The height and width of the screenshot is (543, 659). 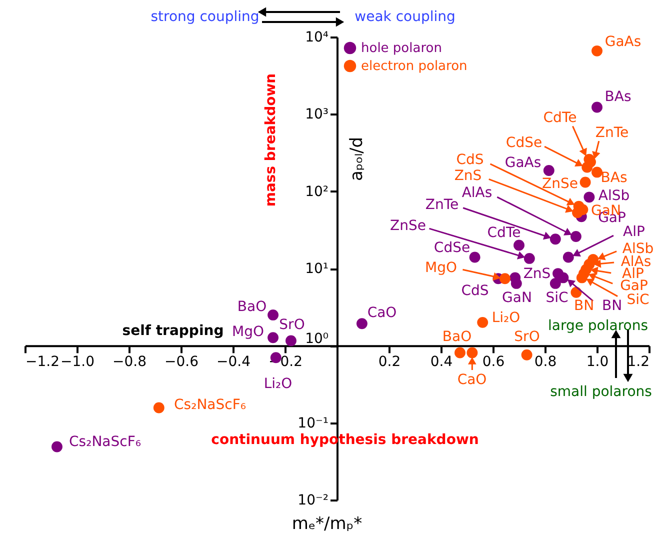 I want to click on y-tick-label: 10⁴, so click(x=317, y=38).